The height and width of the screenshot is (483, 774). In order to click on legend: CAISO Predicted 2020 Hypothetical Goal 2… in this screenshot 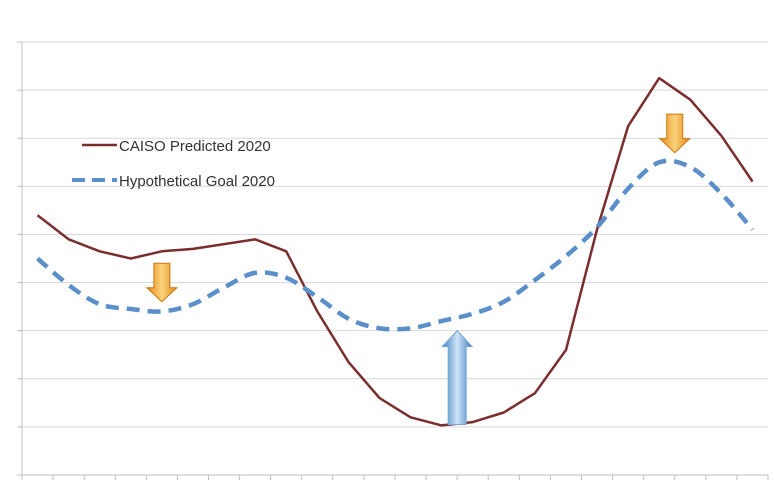, I will do `click(173, 164)`.